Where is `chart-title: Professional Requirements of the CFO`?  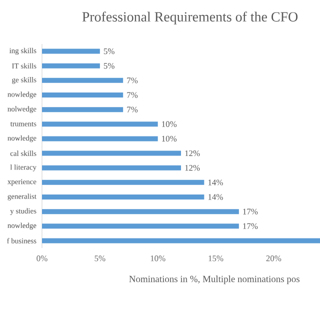 chart-title: Professional Requirements of the CFO is located at coordinates (190, 18).